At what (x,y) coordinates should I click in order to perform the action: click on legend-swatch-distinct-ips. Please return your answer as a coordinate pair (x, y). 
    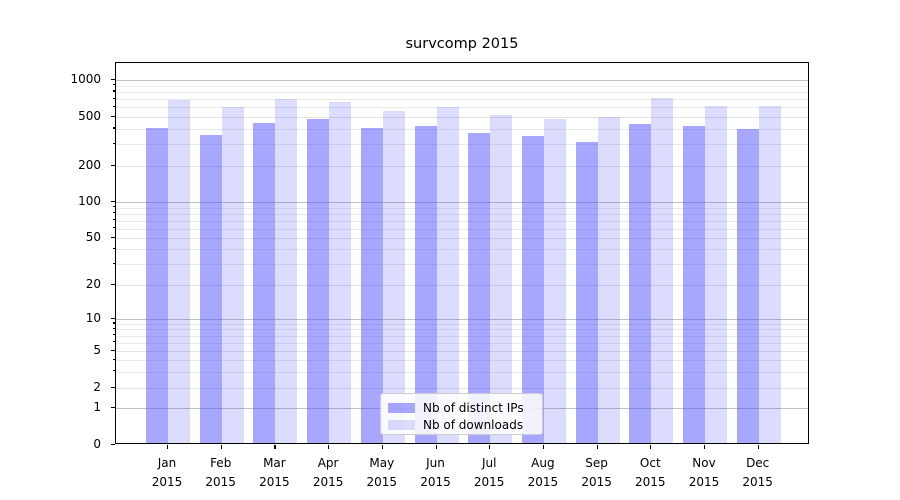
    Looking at the image, I should click on (401, 407).